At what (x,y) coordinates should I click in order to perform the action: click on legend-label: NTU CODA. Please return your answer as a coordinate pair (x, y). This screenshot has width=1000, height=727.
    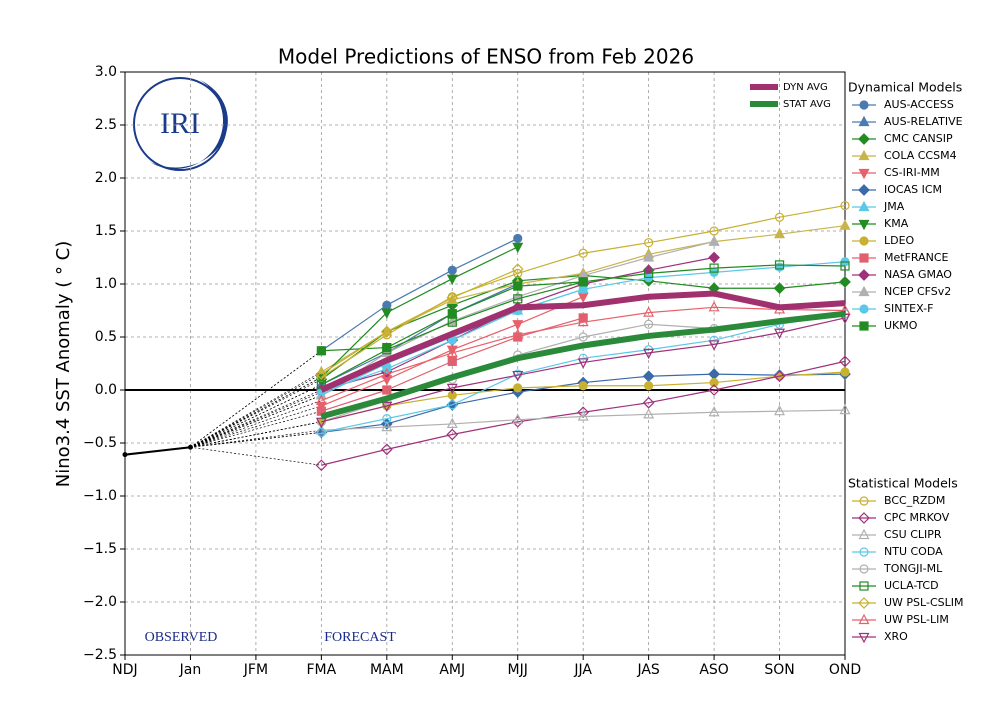
    Looking at the image, I should click on (913, 551).